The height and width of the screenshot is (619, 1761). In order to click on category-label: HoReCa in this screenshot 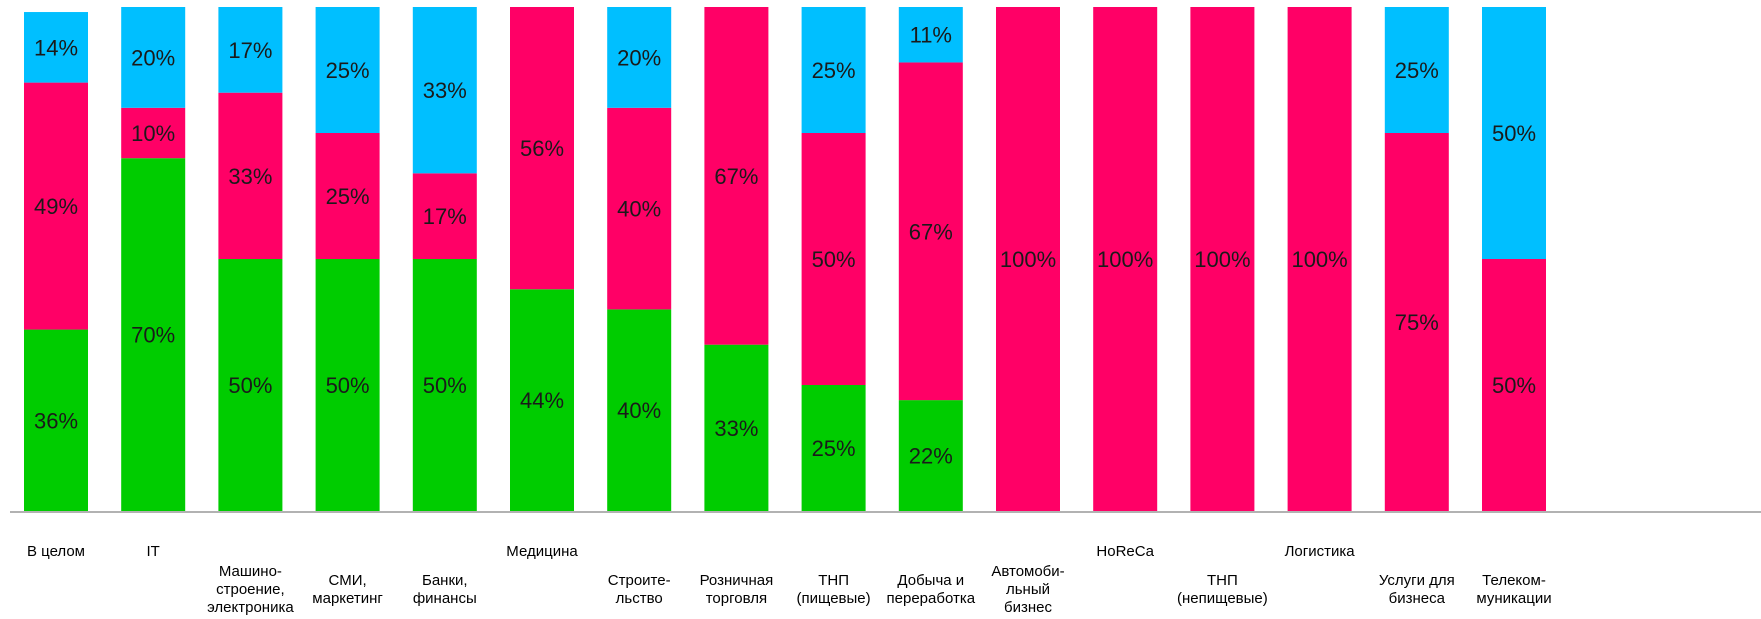, I will do `click(1125, 551)`.